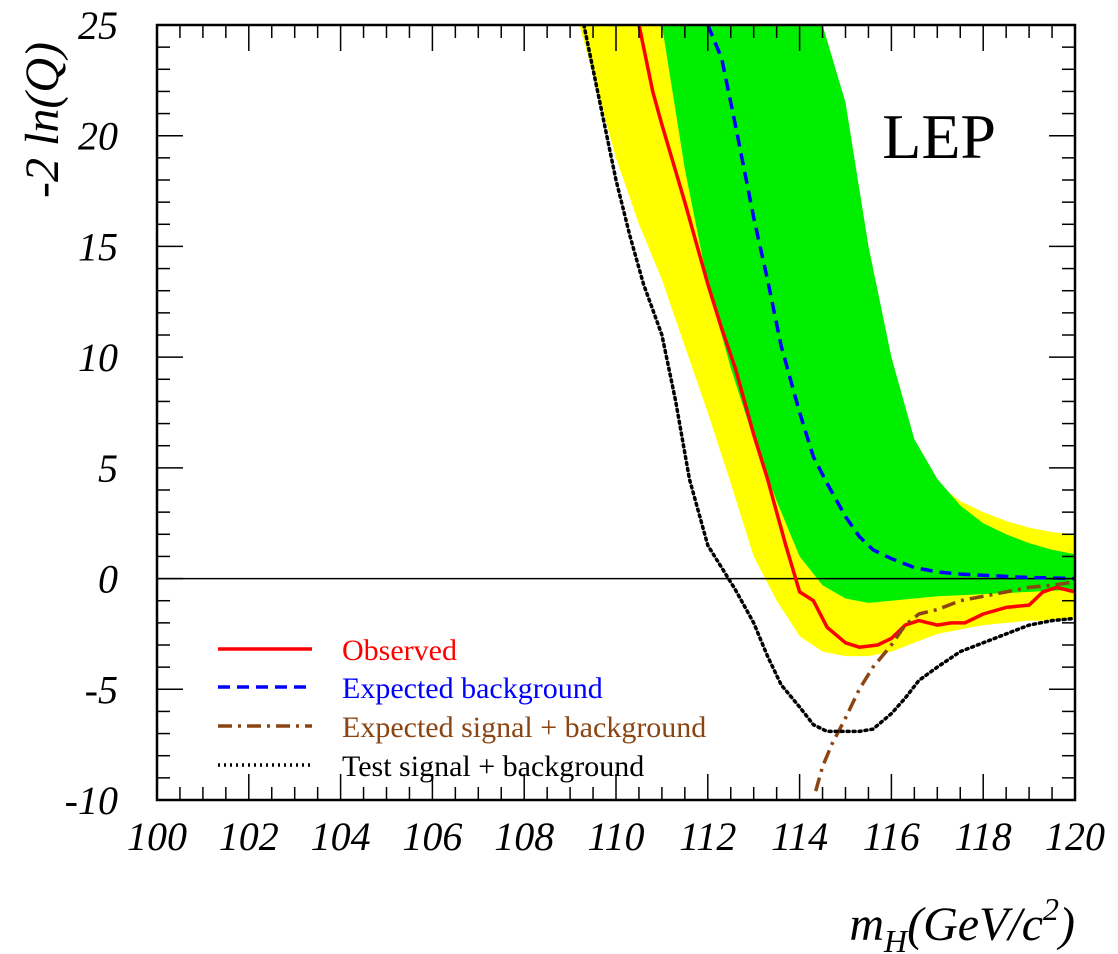 This screenshot has height=954, width=1118. What do you see at coordinates (524, 727) in the screenshot?
I see `legend-label-expected-signal-background: Expected signal + background` at bounding box center [524, 727].